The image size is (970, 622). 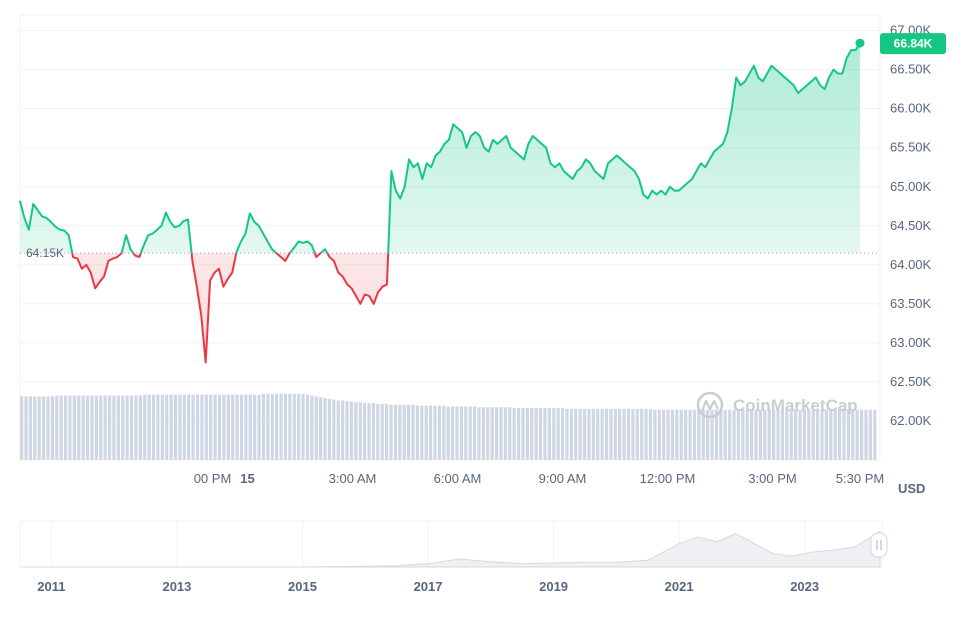 What do you see at coordinates (45, 253) in the screenshot?
I see `reference-price-label: 64.15K` at bounding box center [45, 253].